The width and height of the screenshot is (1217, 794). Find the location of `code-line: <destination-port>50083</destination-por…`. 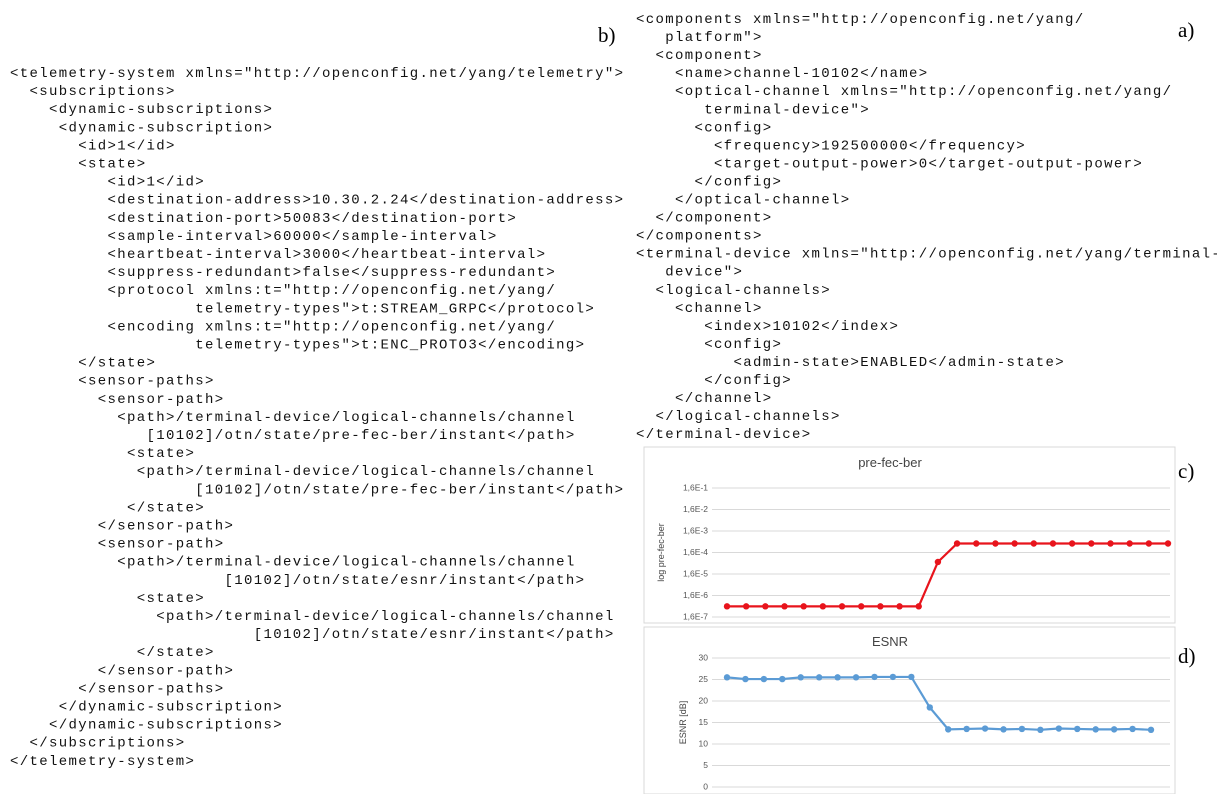

code-line: <destination-port>50083</destination-por… is located at coordinates (263, 219).